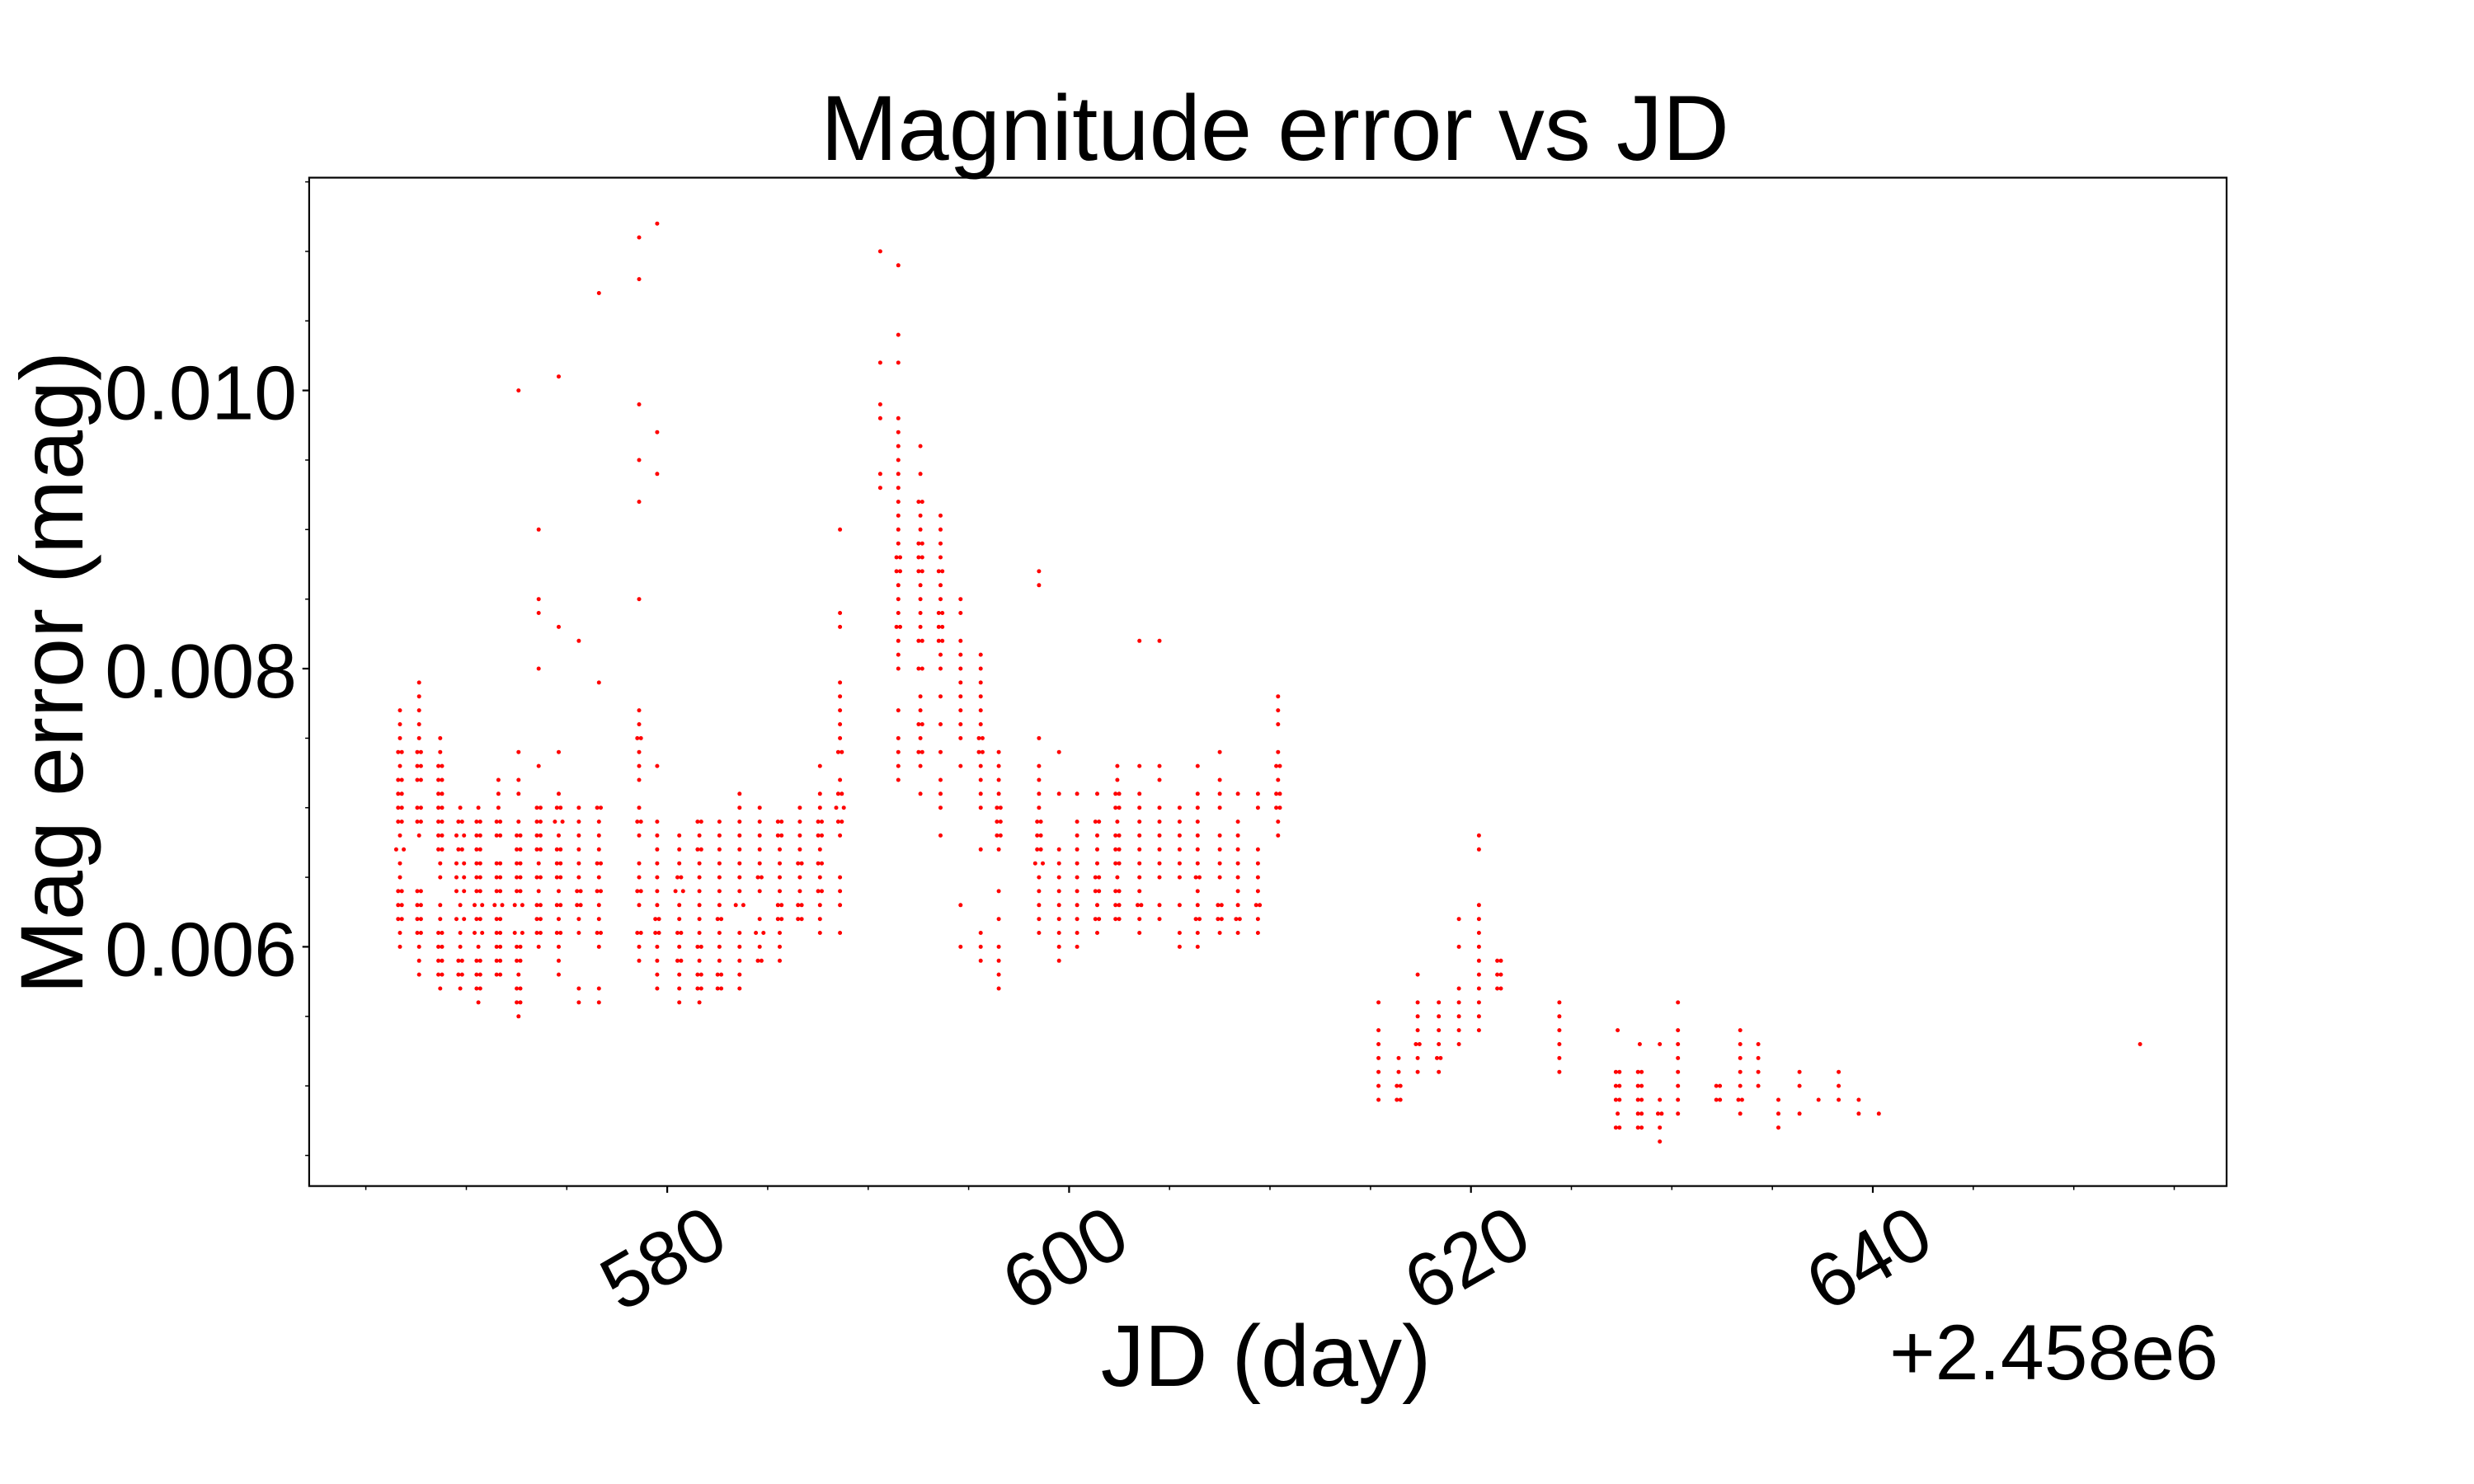 This screenshot has width=2474, height=1484. Describe the element at coordinates (51, 672) in the screenshot. I see `svg-text: Mag error (mag)` at that location.